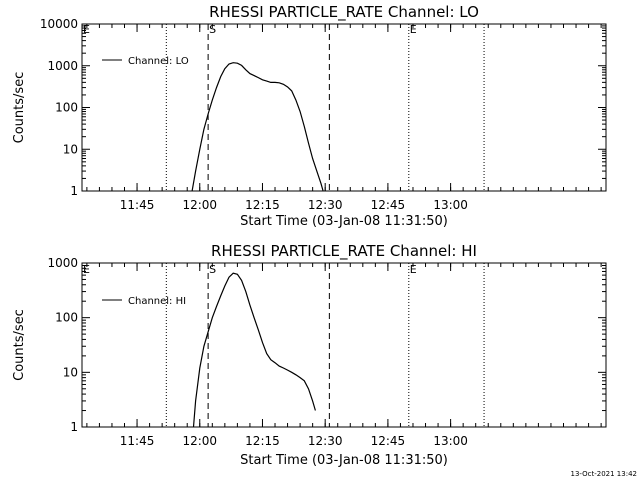  What do you see at coordinates (157, 301) in the screenshot?
I see `legend-label: Channel: HI` at bounding box center [157, 301].